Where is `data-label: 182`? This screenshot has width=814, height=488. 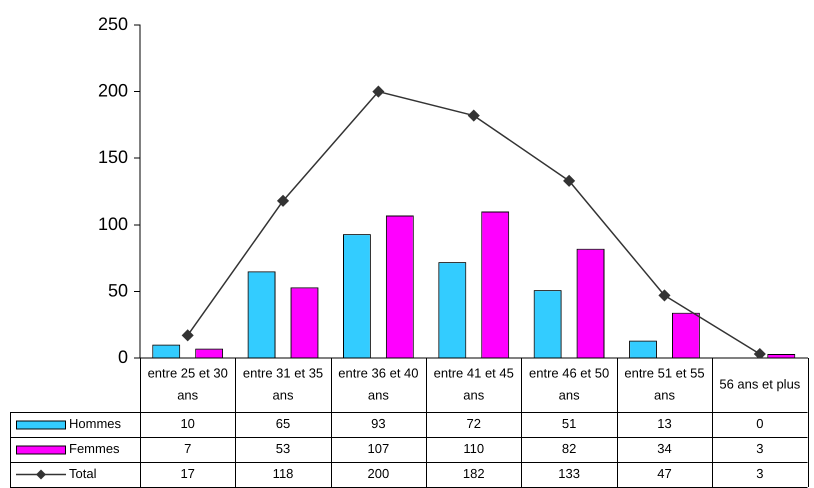 data-label: 182 is located at coordinates (473, 474).